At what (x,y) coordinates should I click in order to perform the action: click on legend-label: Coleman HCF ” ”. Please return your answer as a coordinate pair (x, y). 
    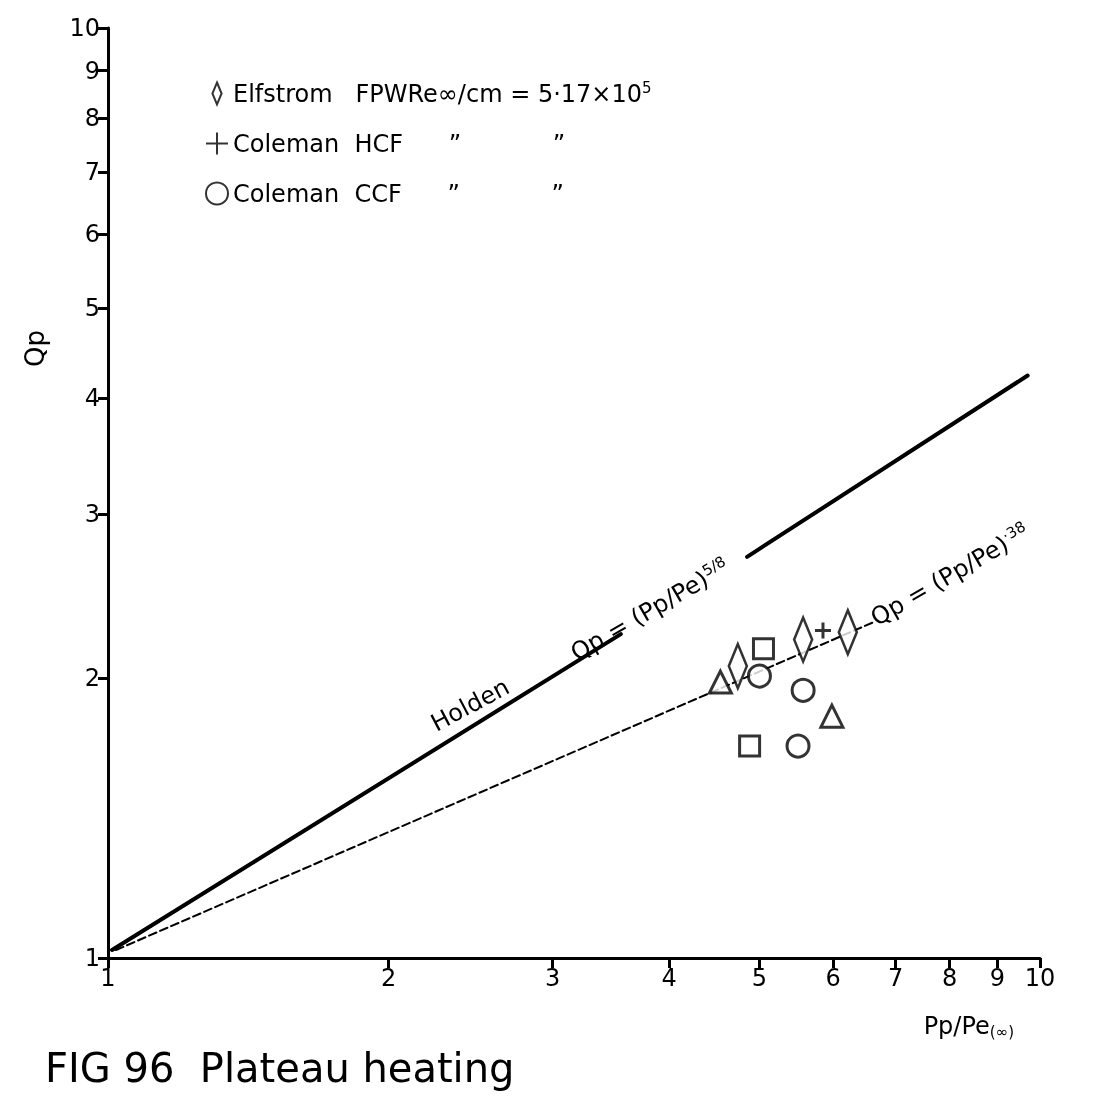
    Looking at the image, I should click on (399, 143).